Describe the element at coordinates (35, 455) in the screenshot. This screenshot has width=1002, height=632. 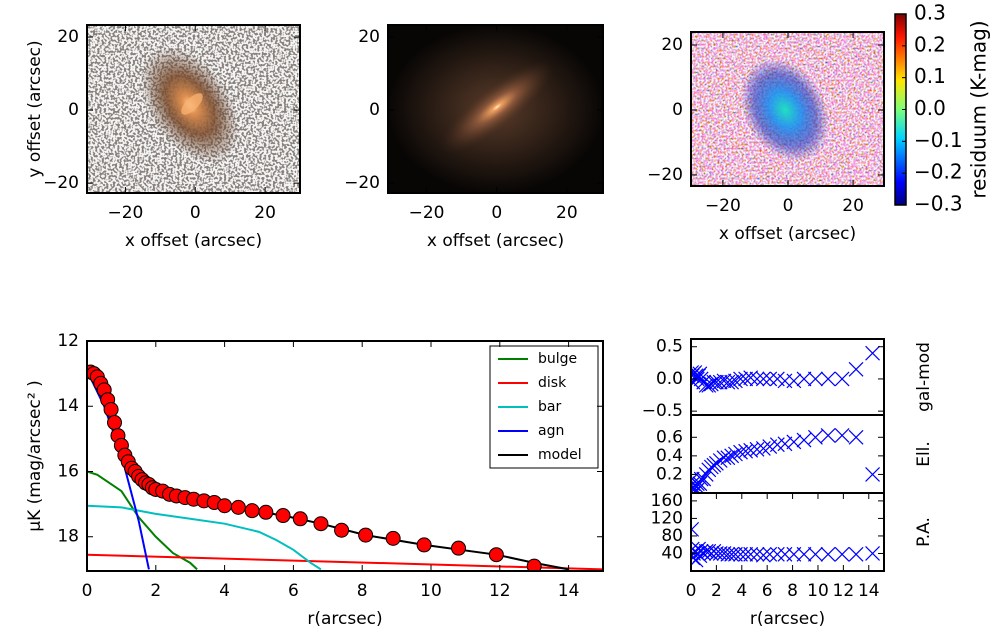
I see `y-axis-label: μK (mag/arcsec² )` at that location.